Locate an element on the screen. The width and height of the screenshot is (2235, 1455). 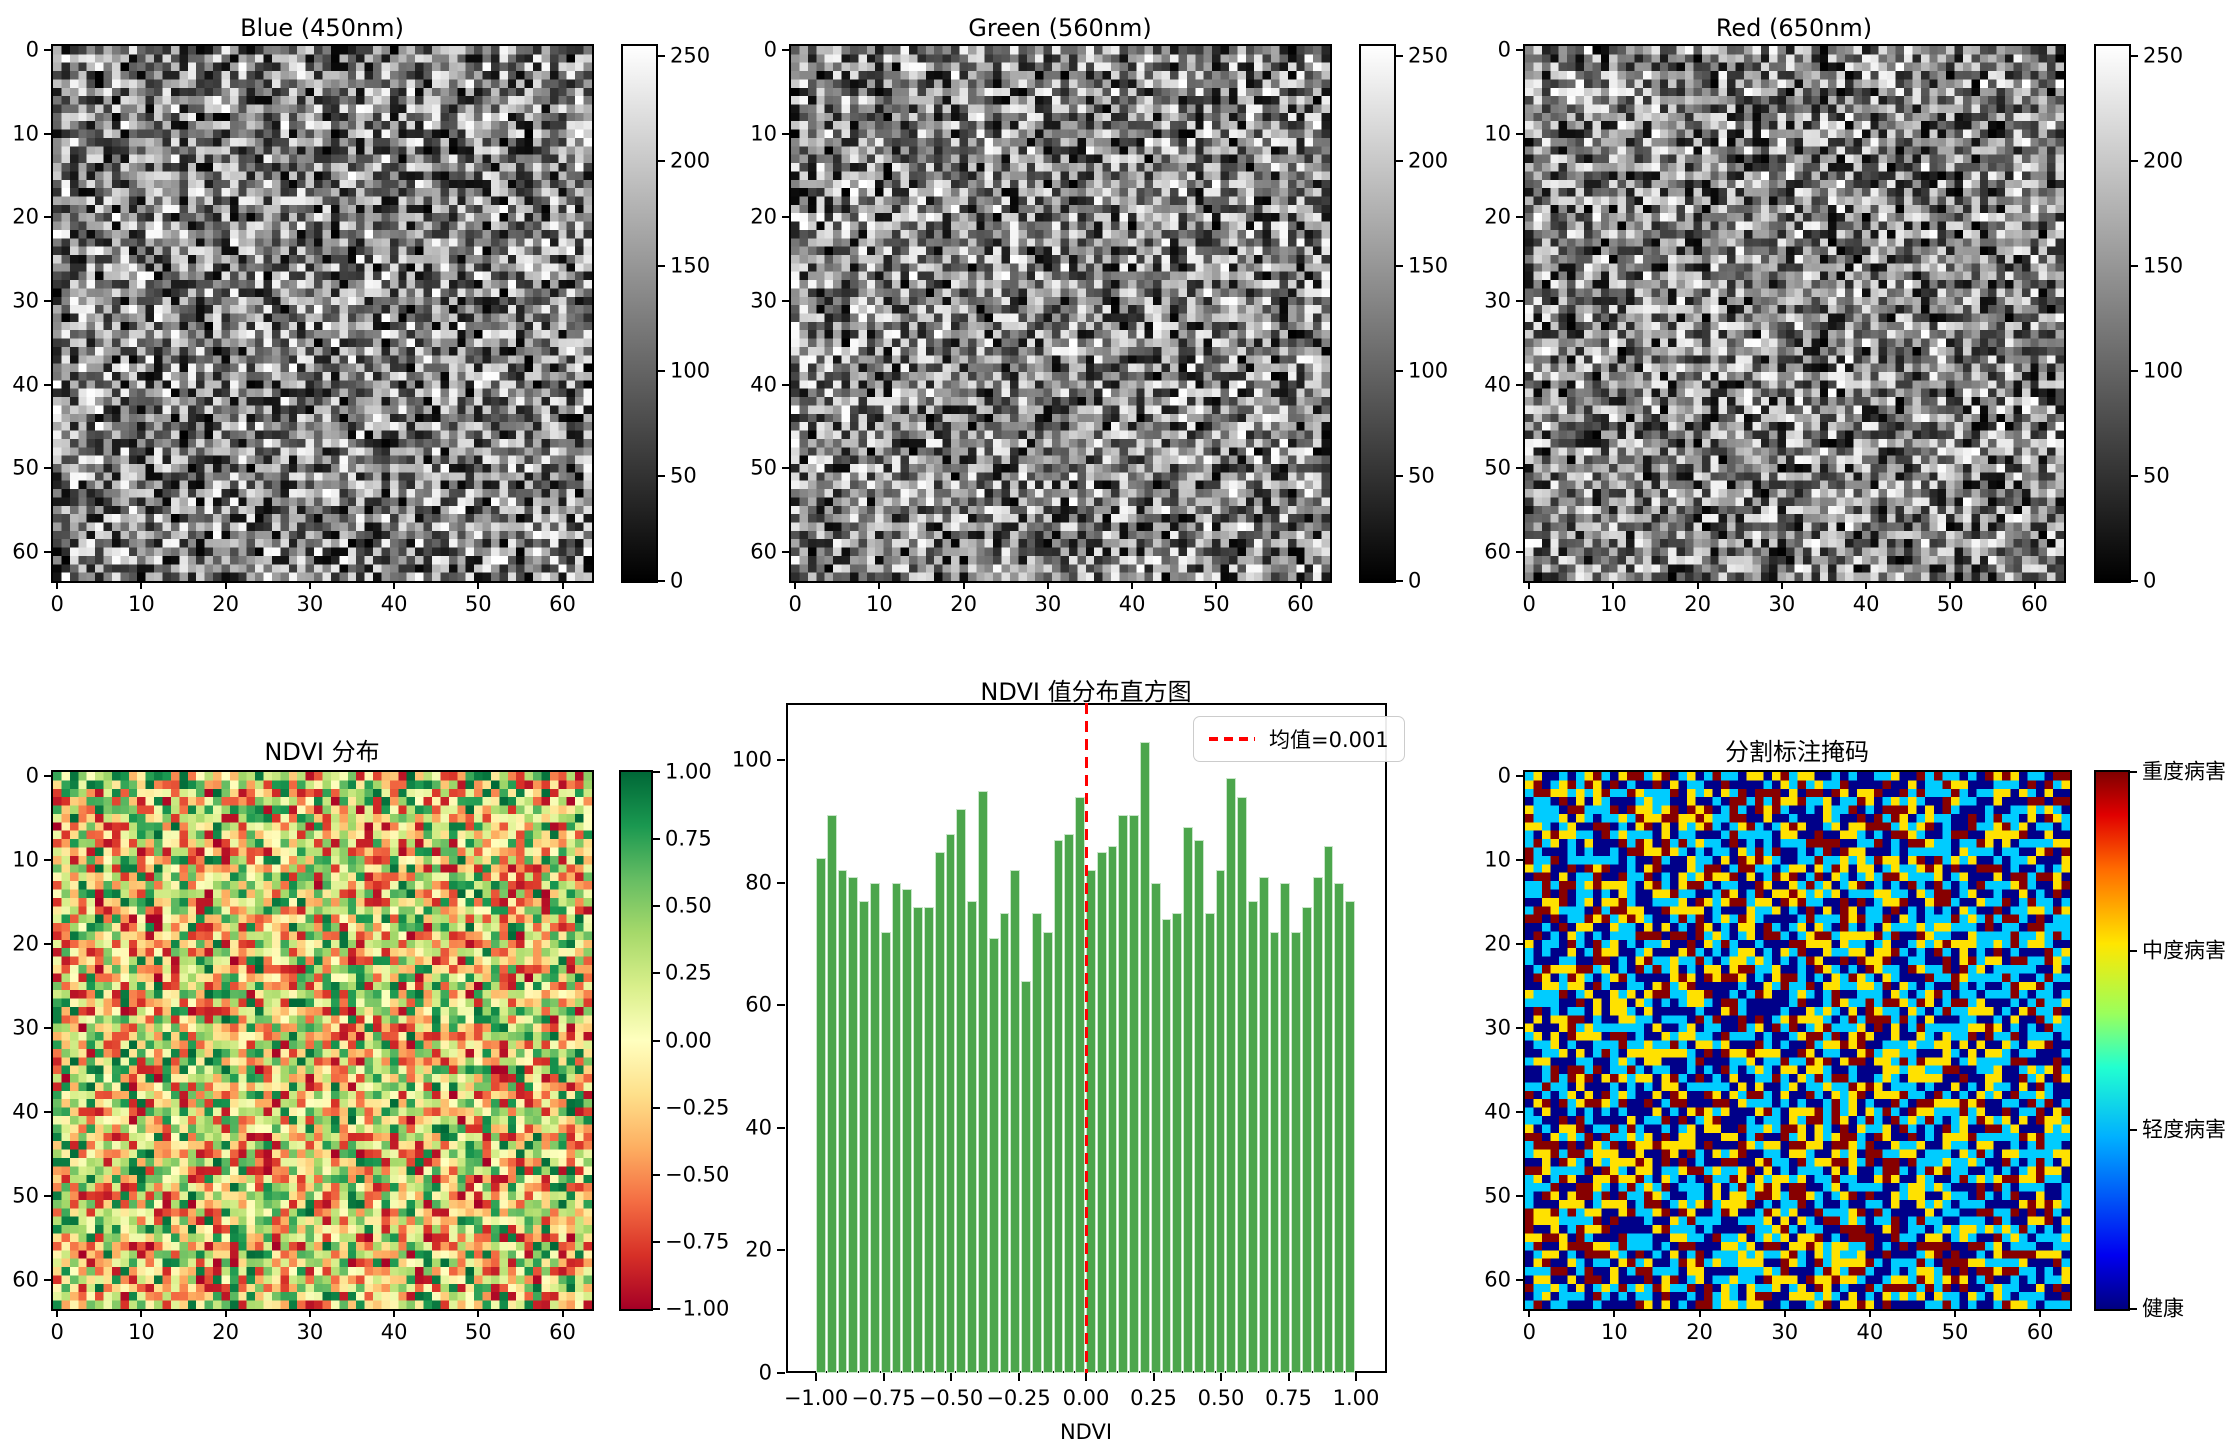
blue-colorbar is located at coordinates (639, 313).